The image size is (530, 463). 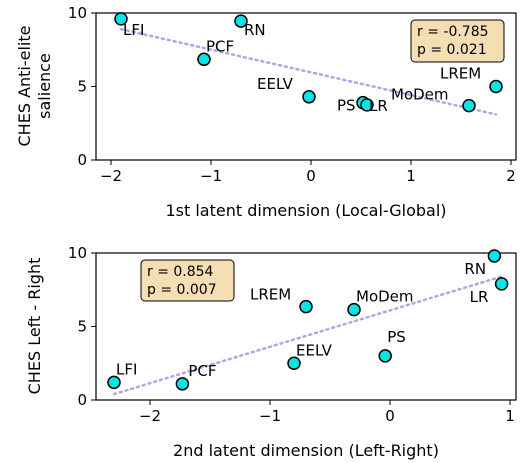 What do you see at coordinates (270, 416) in the screenshot?
I see `bottom-x-tick-label: −1` at bounding box center [270, 416].